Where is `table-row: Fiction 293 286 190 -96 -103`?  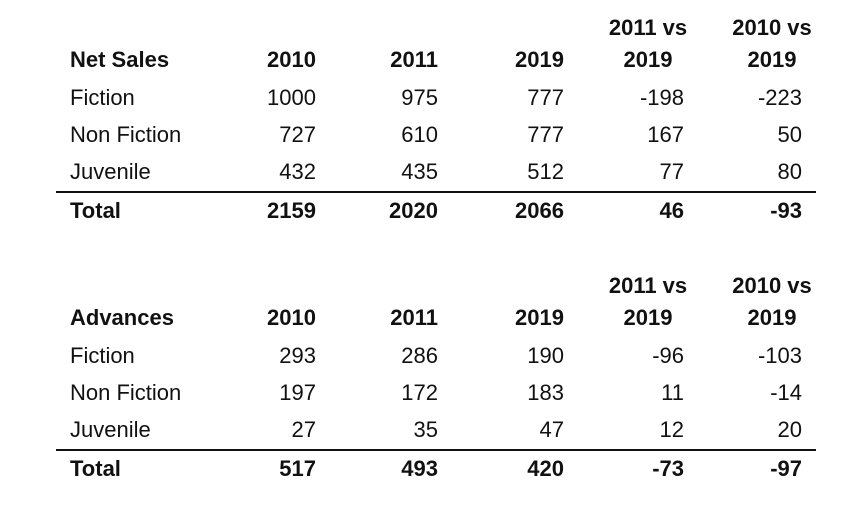
table-row: Fiction 293 286 190 -96 -103 is located at coordinates (436, 356).